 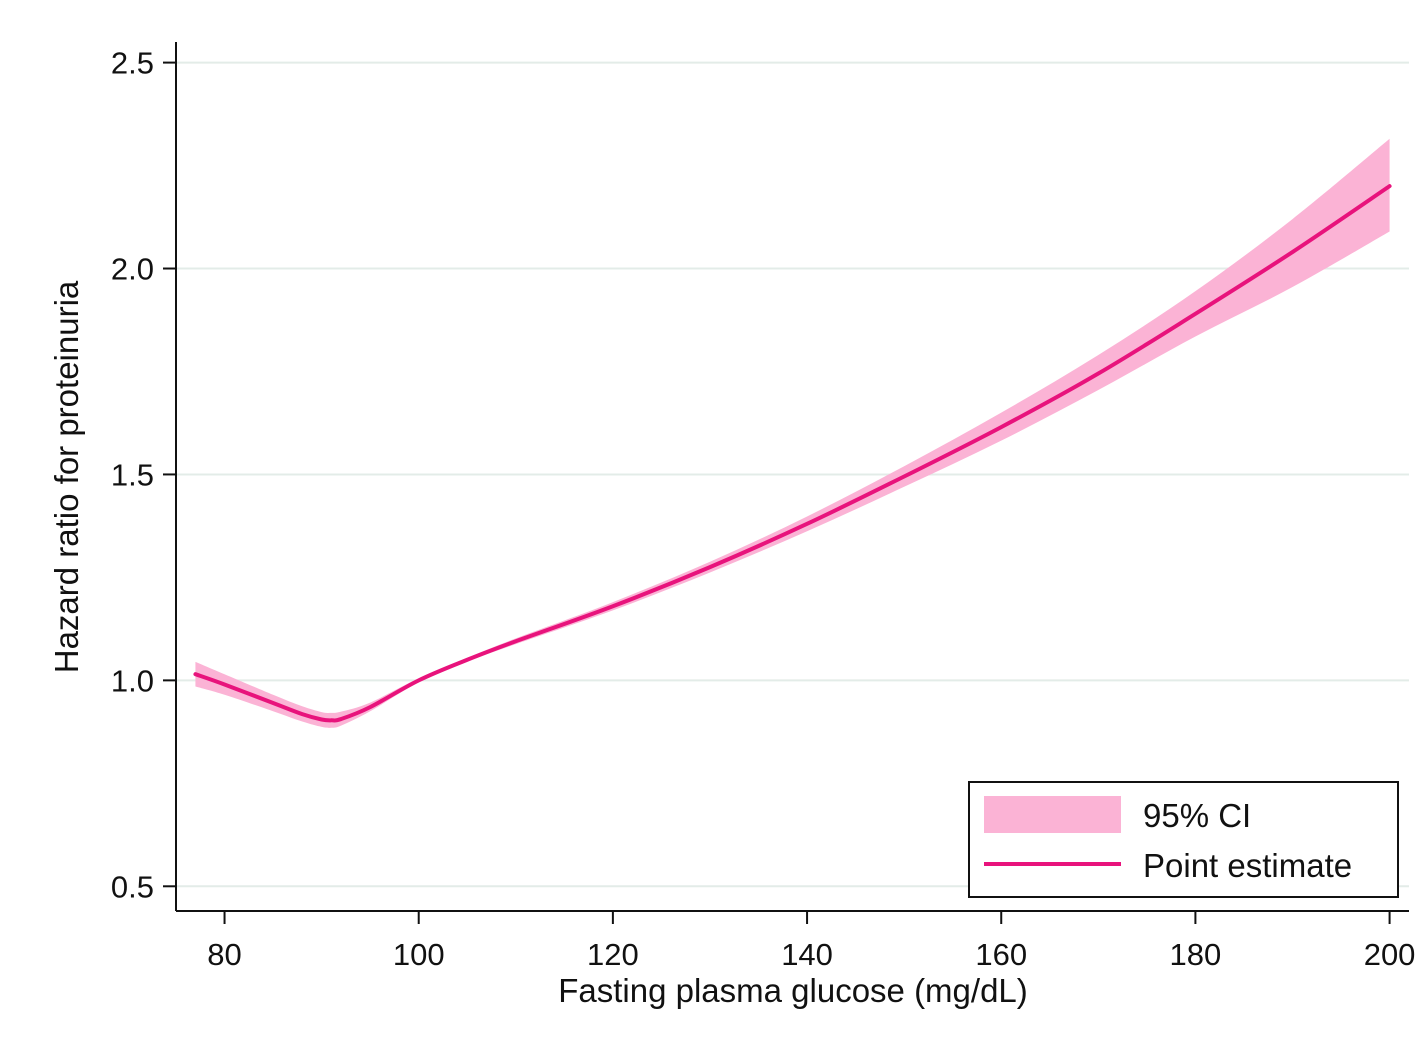 I want to click on x-tick-label-180: 180, so click(x=1196, y=954).